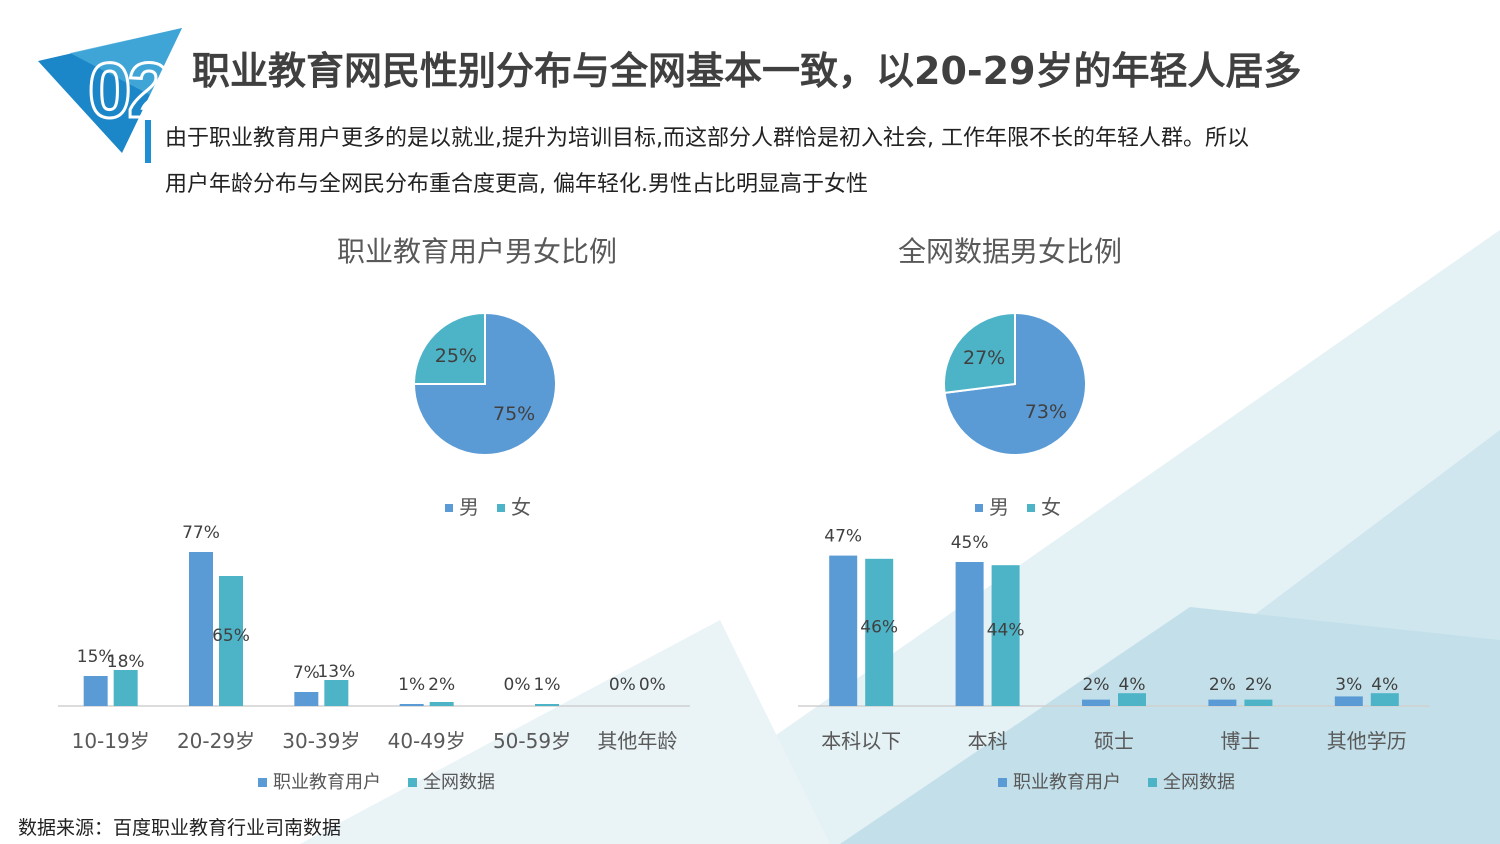 The width and height of the screenshot is (1500, 844). I want to click on data-source: 数据来源：百度职业教育行业司南数据, so click(180, 828).